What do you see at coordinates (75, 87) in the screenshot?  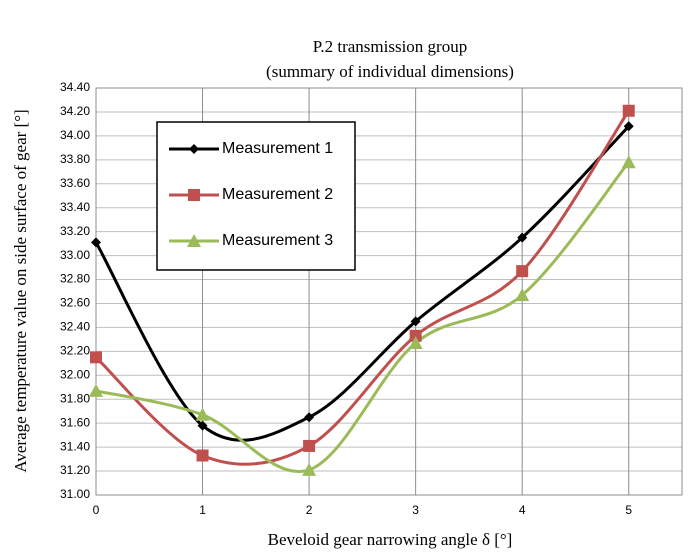 I see `y-tick-label: 34.40` at bounding box center [75, 87].